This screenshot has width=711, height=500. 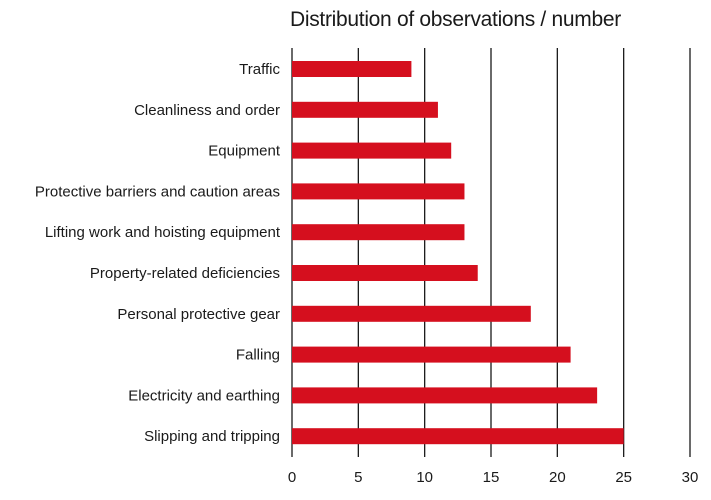 What do you see at coordinates (455, 19) in the screenshot?
I see `chart-title: Distribution of observations / number` at bounding box center [455, 19].